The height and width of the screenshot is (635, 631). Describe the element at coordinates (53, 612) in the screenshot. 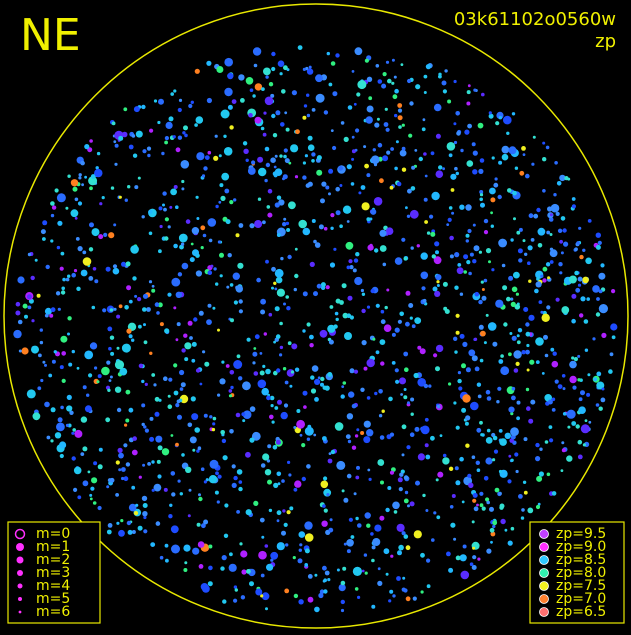

I see `magnitude-label: m=6` at that location.